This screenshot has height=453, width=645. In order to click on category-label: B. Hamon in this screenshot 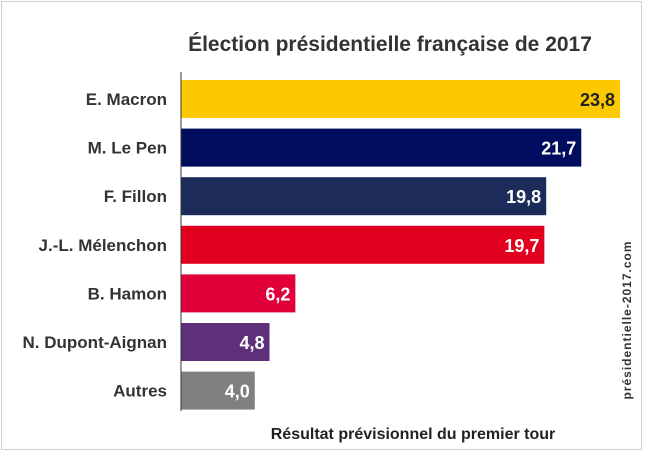, I will do `click(127, 293)`.